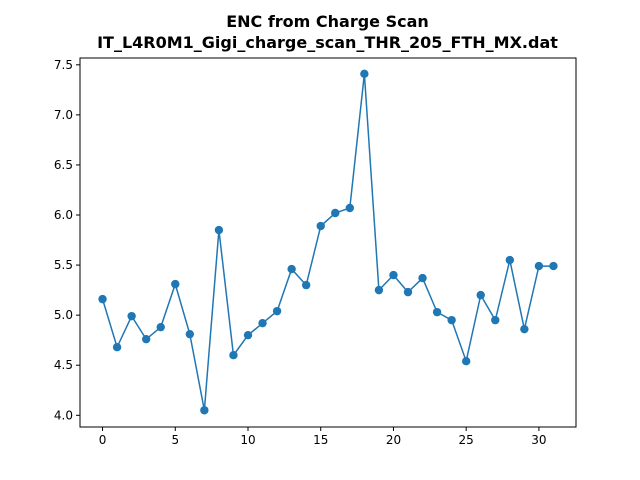 This screenshot has height=480, width=640. What do you see at coordinates (63, 215) in the screenshot?
I see `y-tick-label: 6.0` at bounding box center [63, 215].